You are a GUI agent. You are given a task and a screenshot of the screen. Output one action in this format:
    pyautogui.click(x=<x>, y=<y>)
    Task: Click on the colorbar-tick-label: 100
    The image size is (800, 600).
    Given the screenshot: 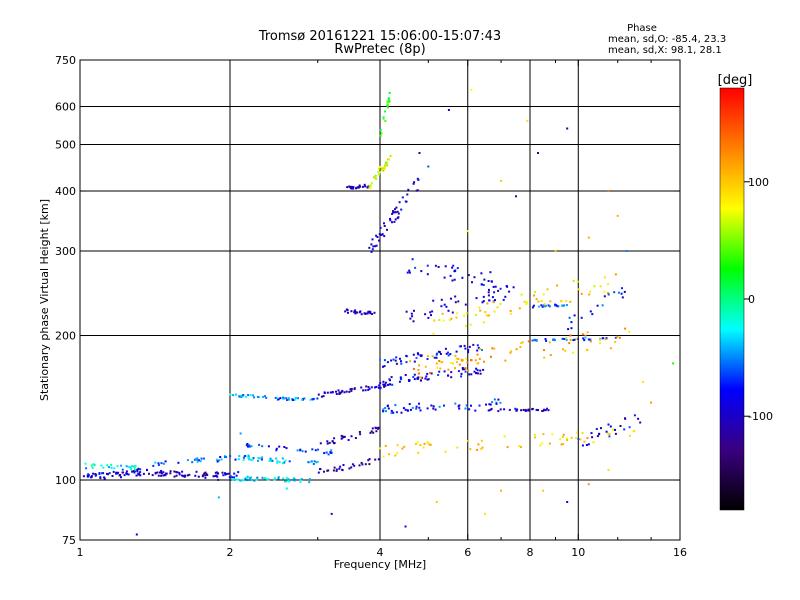 What is the action you would take?
    pyautogui.click(x=758, y=182)
    